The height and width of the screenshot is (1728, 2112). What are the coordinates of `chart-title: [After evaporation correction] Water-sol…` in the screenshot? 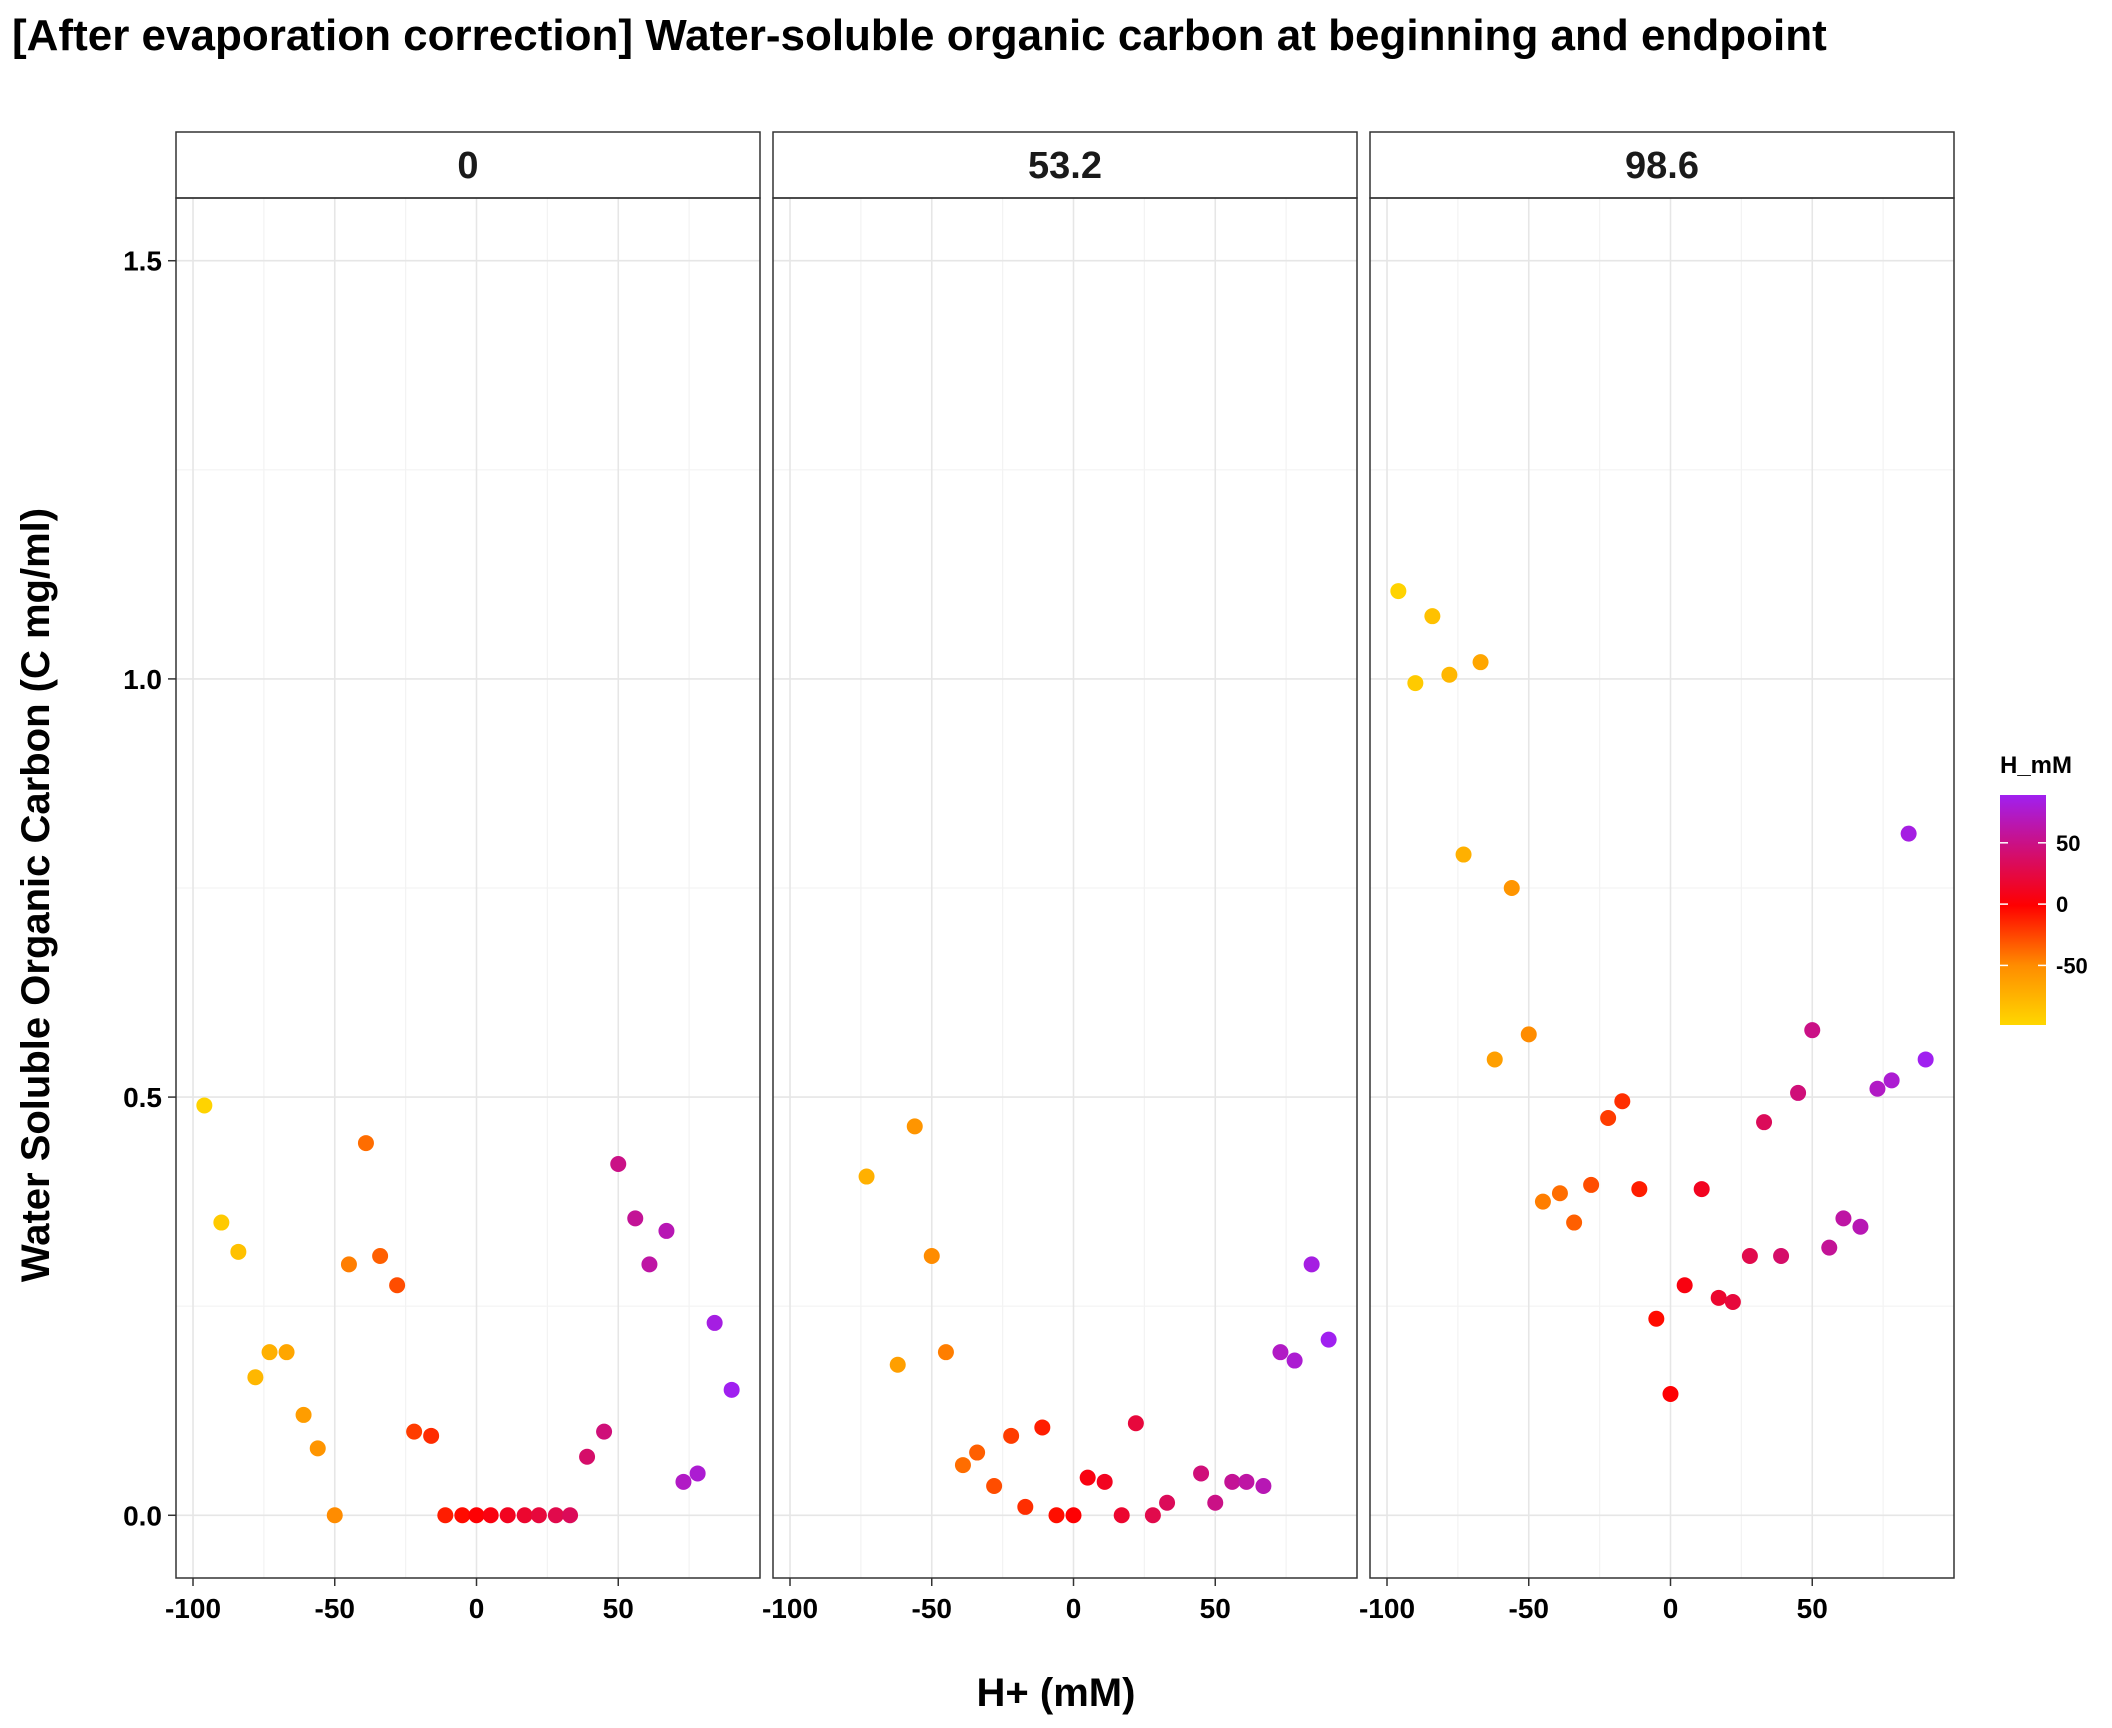 It's located at (919, 35).